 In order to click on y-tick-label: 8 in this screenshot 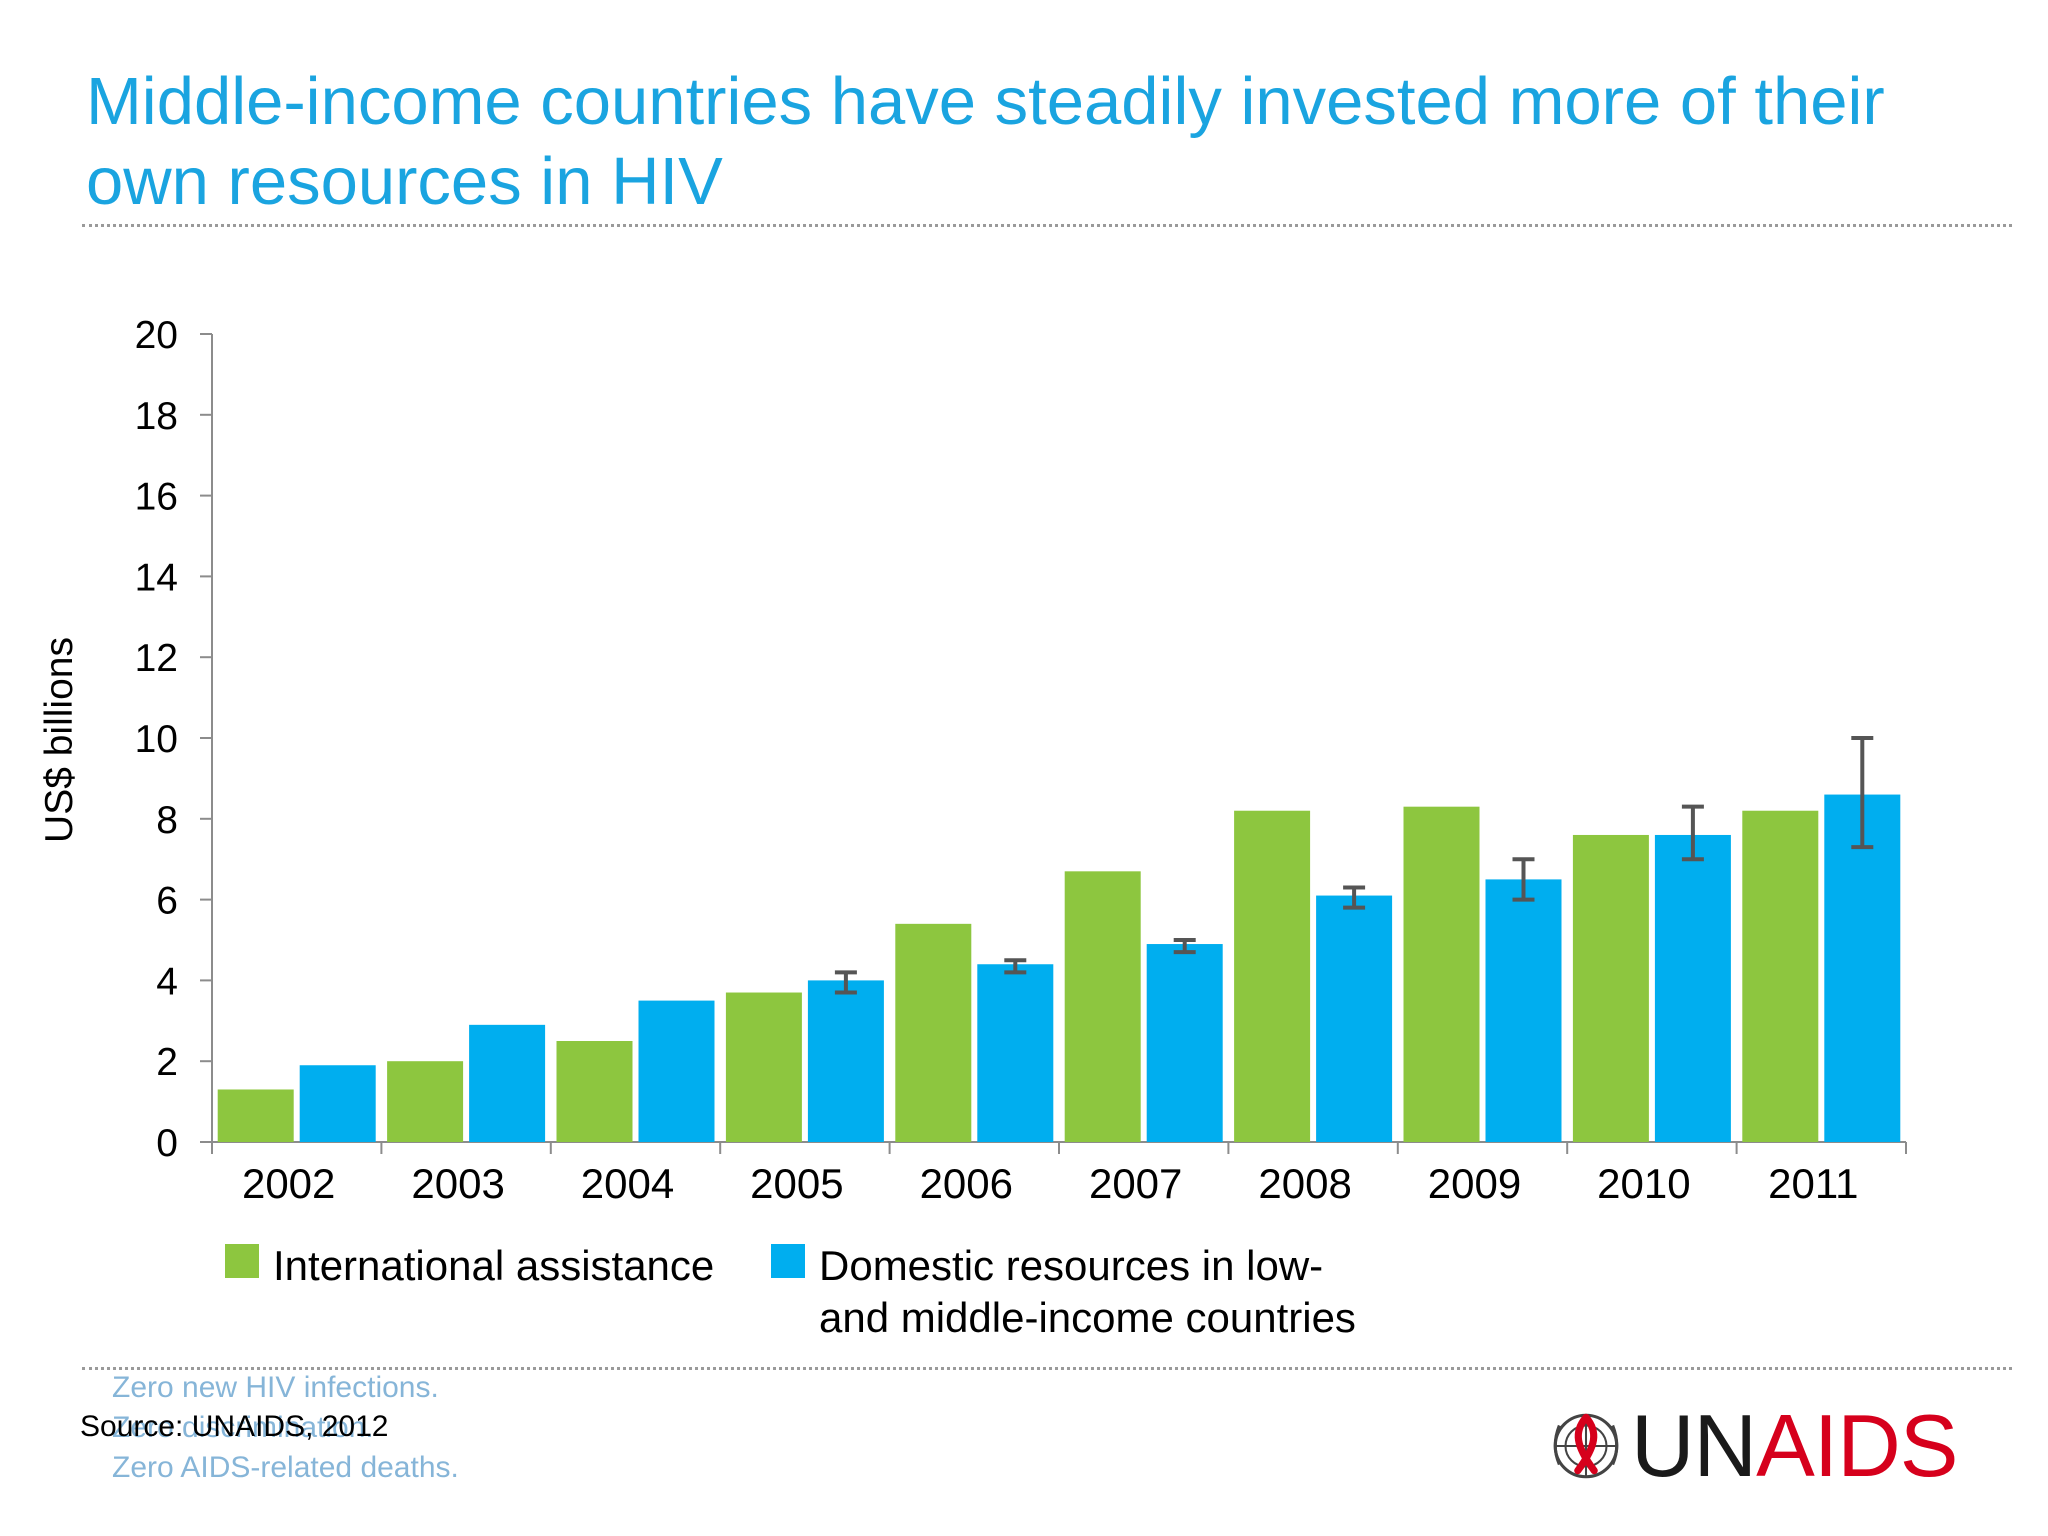, I will do `click(167, 820)`.